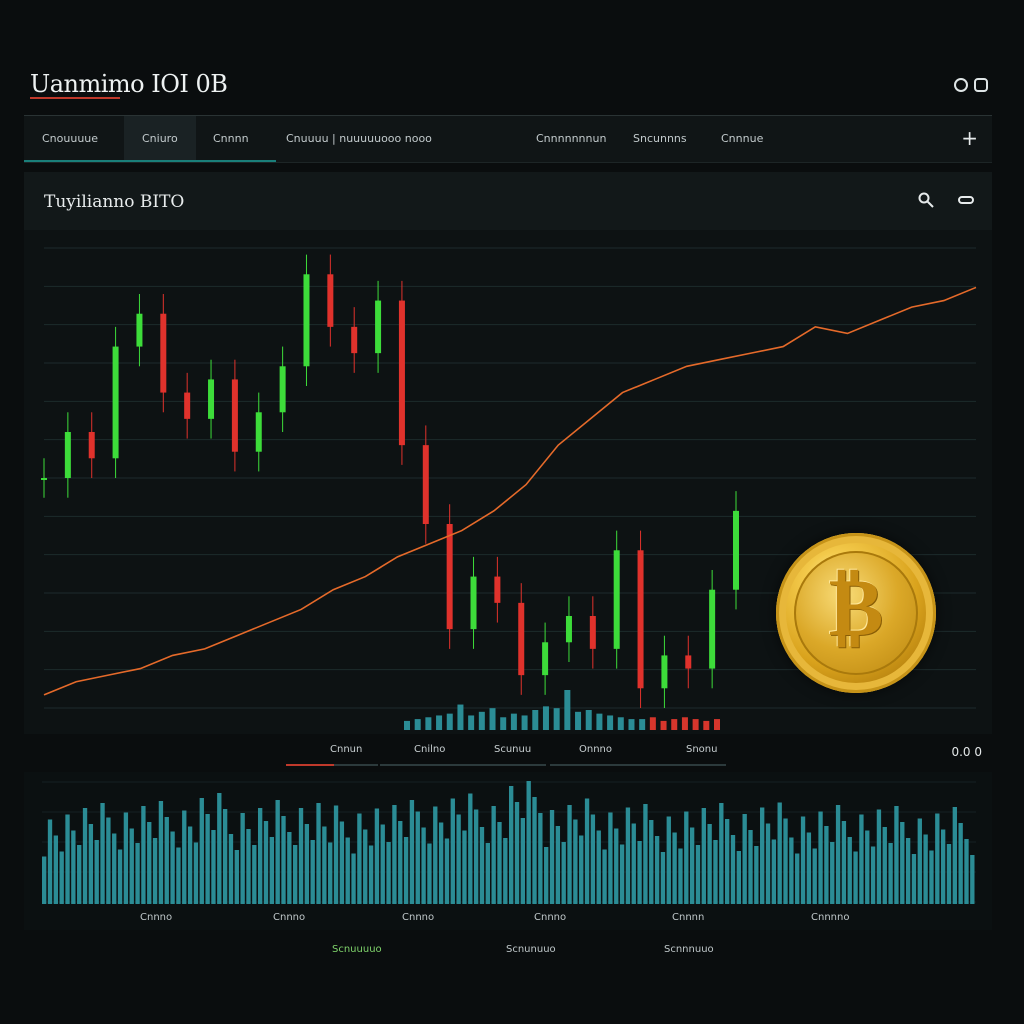 The height and width of the screenshot is (1024, 1024). Describe the element at coordinates (150, 161) in the screenshot. I see `active-nav-underline` at that location.